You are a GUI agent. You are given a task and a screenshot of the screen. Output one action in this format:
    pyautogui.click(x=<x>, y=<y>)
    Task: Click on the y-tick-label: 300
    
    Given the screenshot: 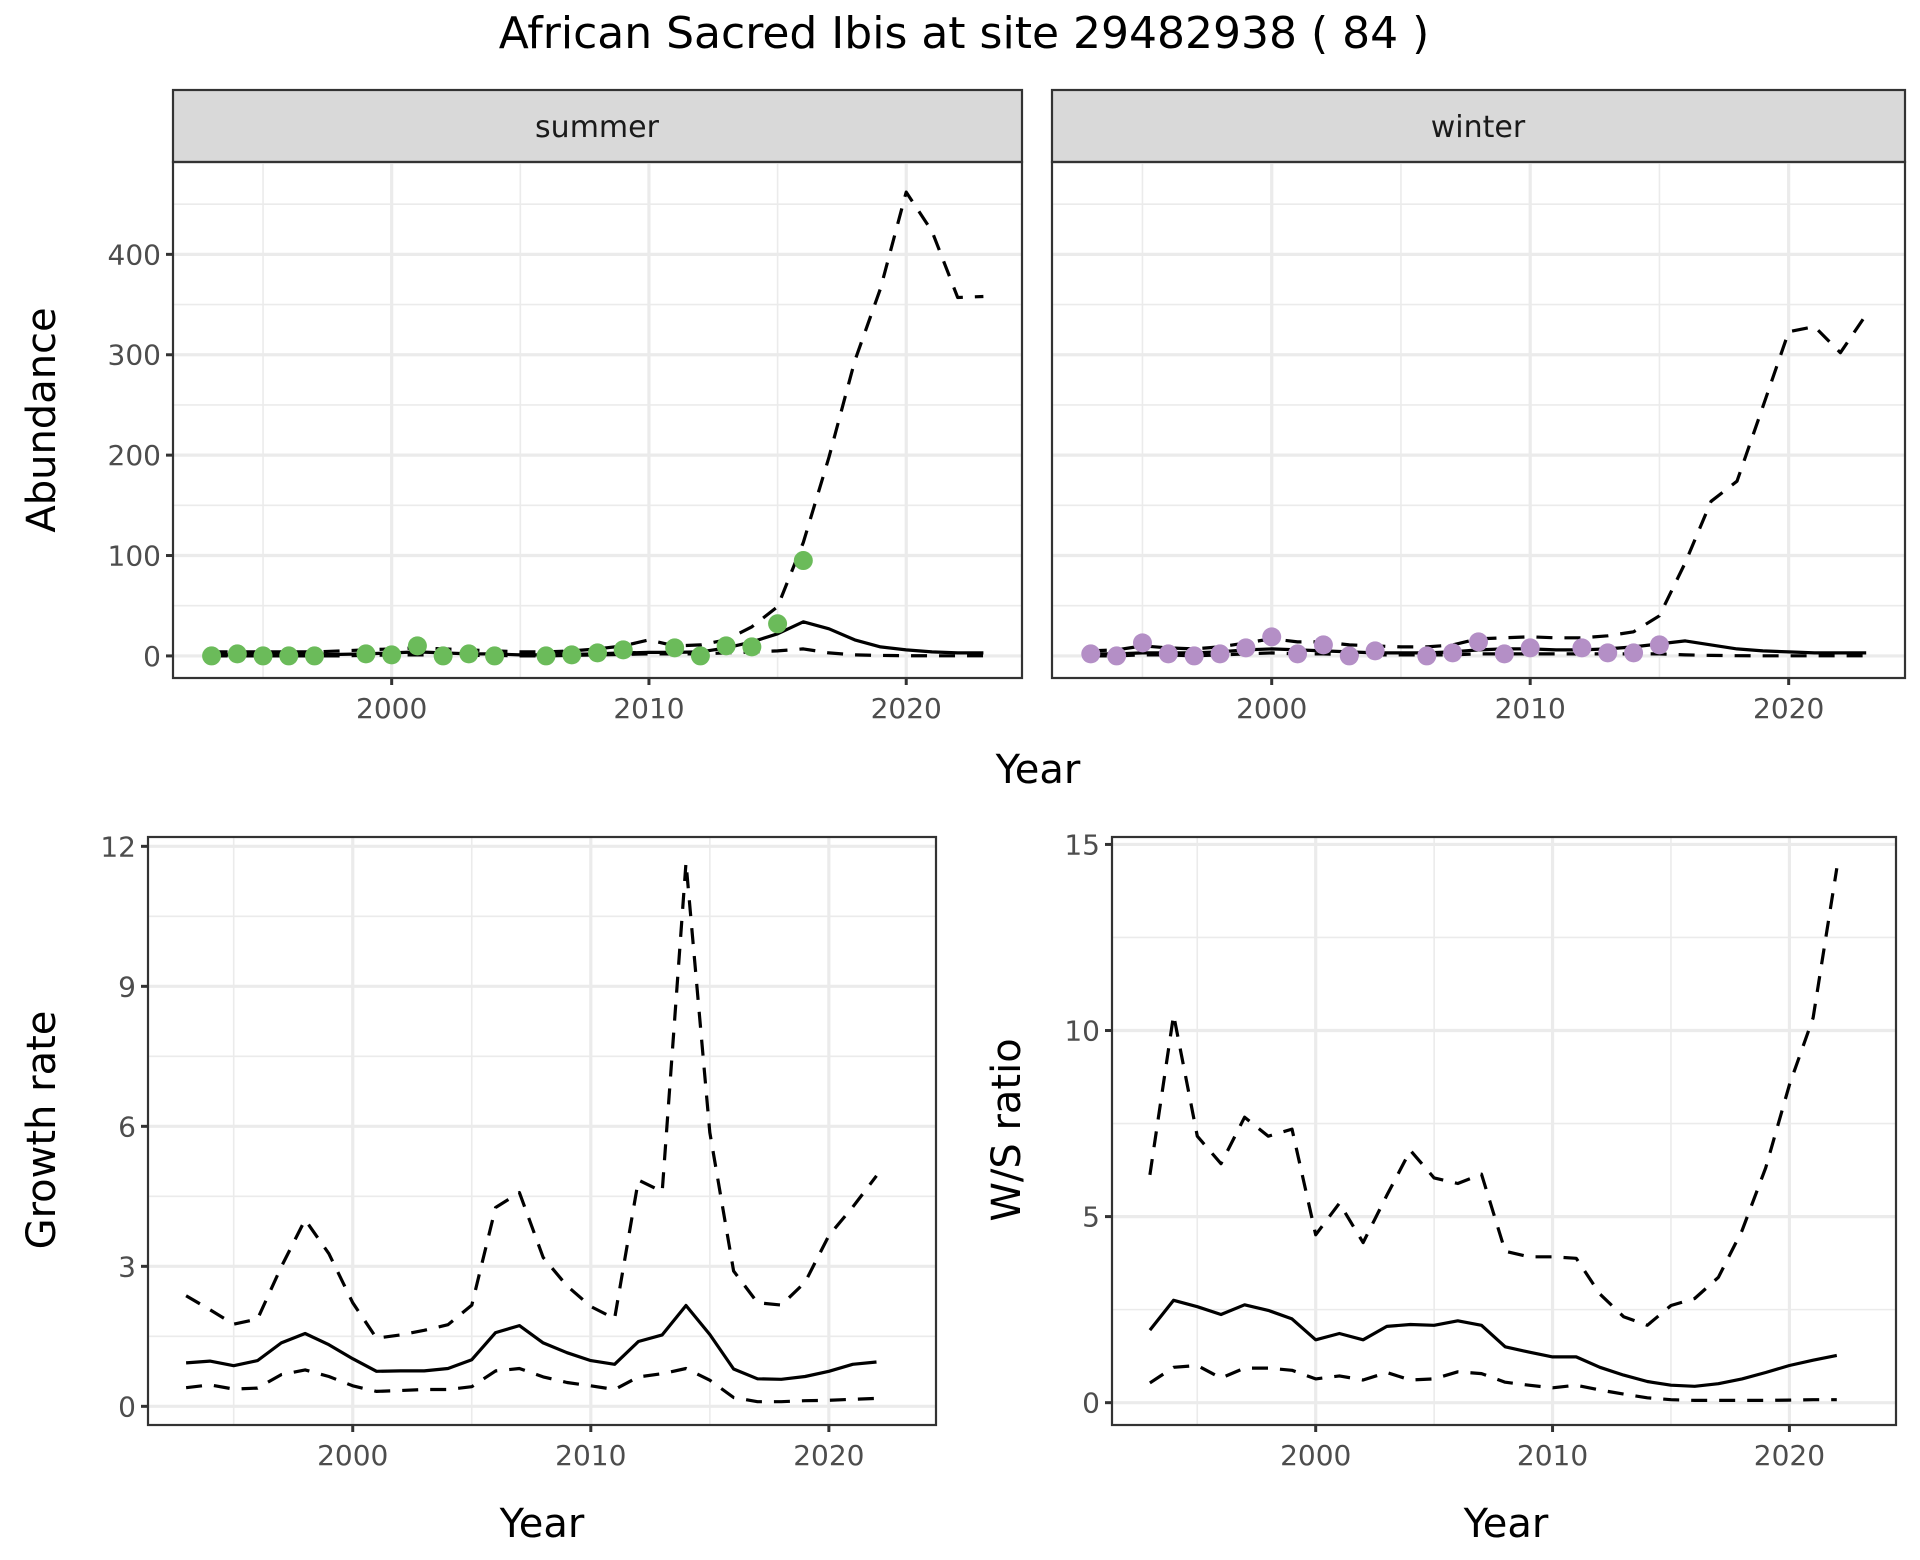 What is the action you would take?
    pyautogui.click(x=134, y=355)
    